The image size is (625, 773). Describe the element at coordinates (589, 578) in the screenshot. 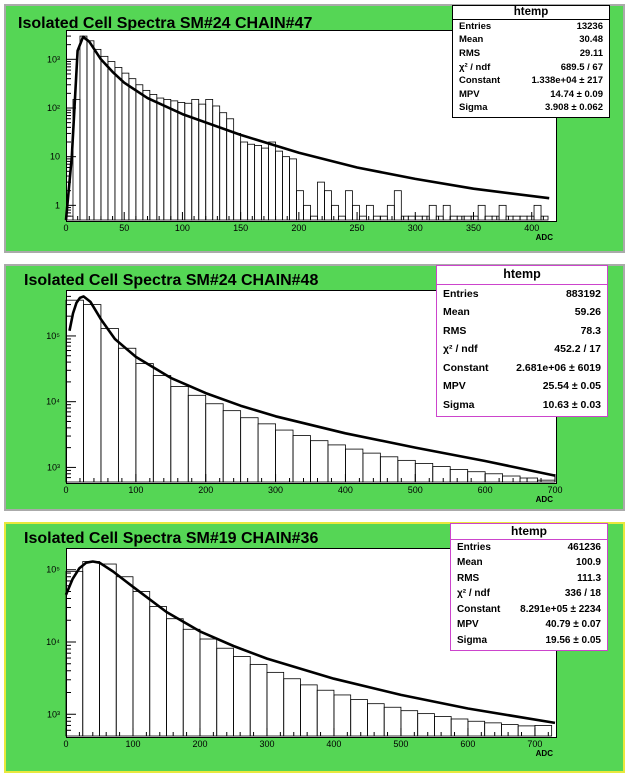

I see `stats-value: 111.3` at that location.